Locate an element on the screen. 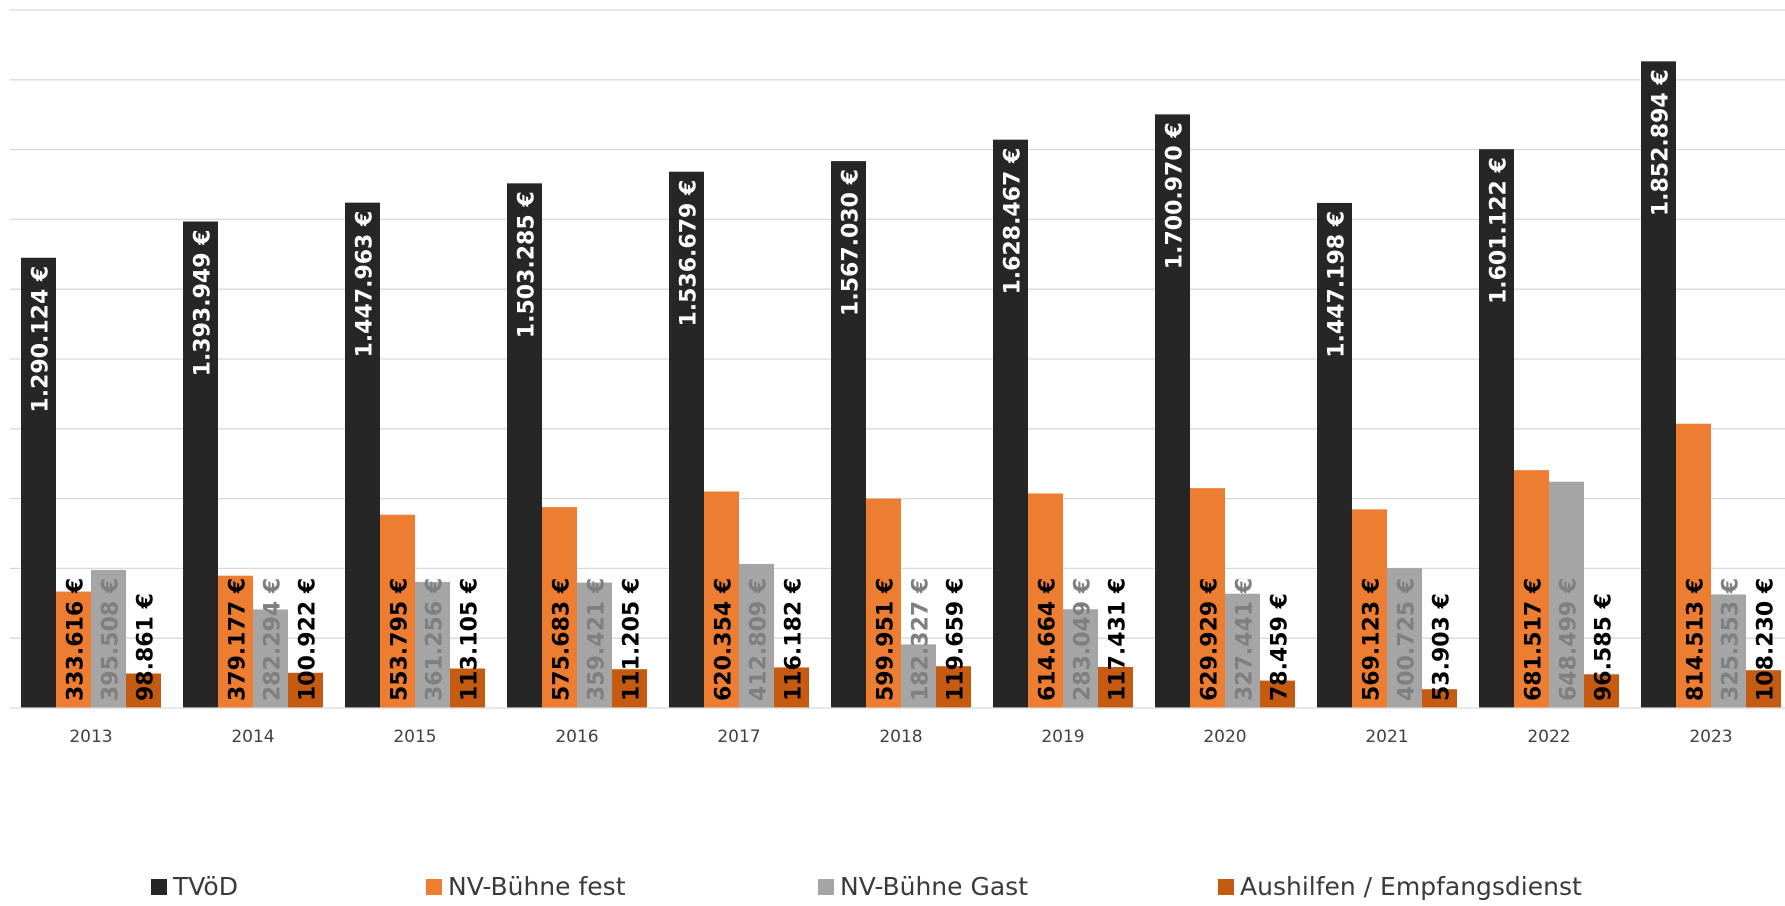  bar-2015-s3 is located at coordinates (467, 688).